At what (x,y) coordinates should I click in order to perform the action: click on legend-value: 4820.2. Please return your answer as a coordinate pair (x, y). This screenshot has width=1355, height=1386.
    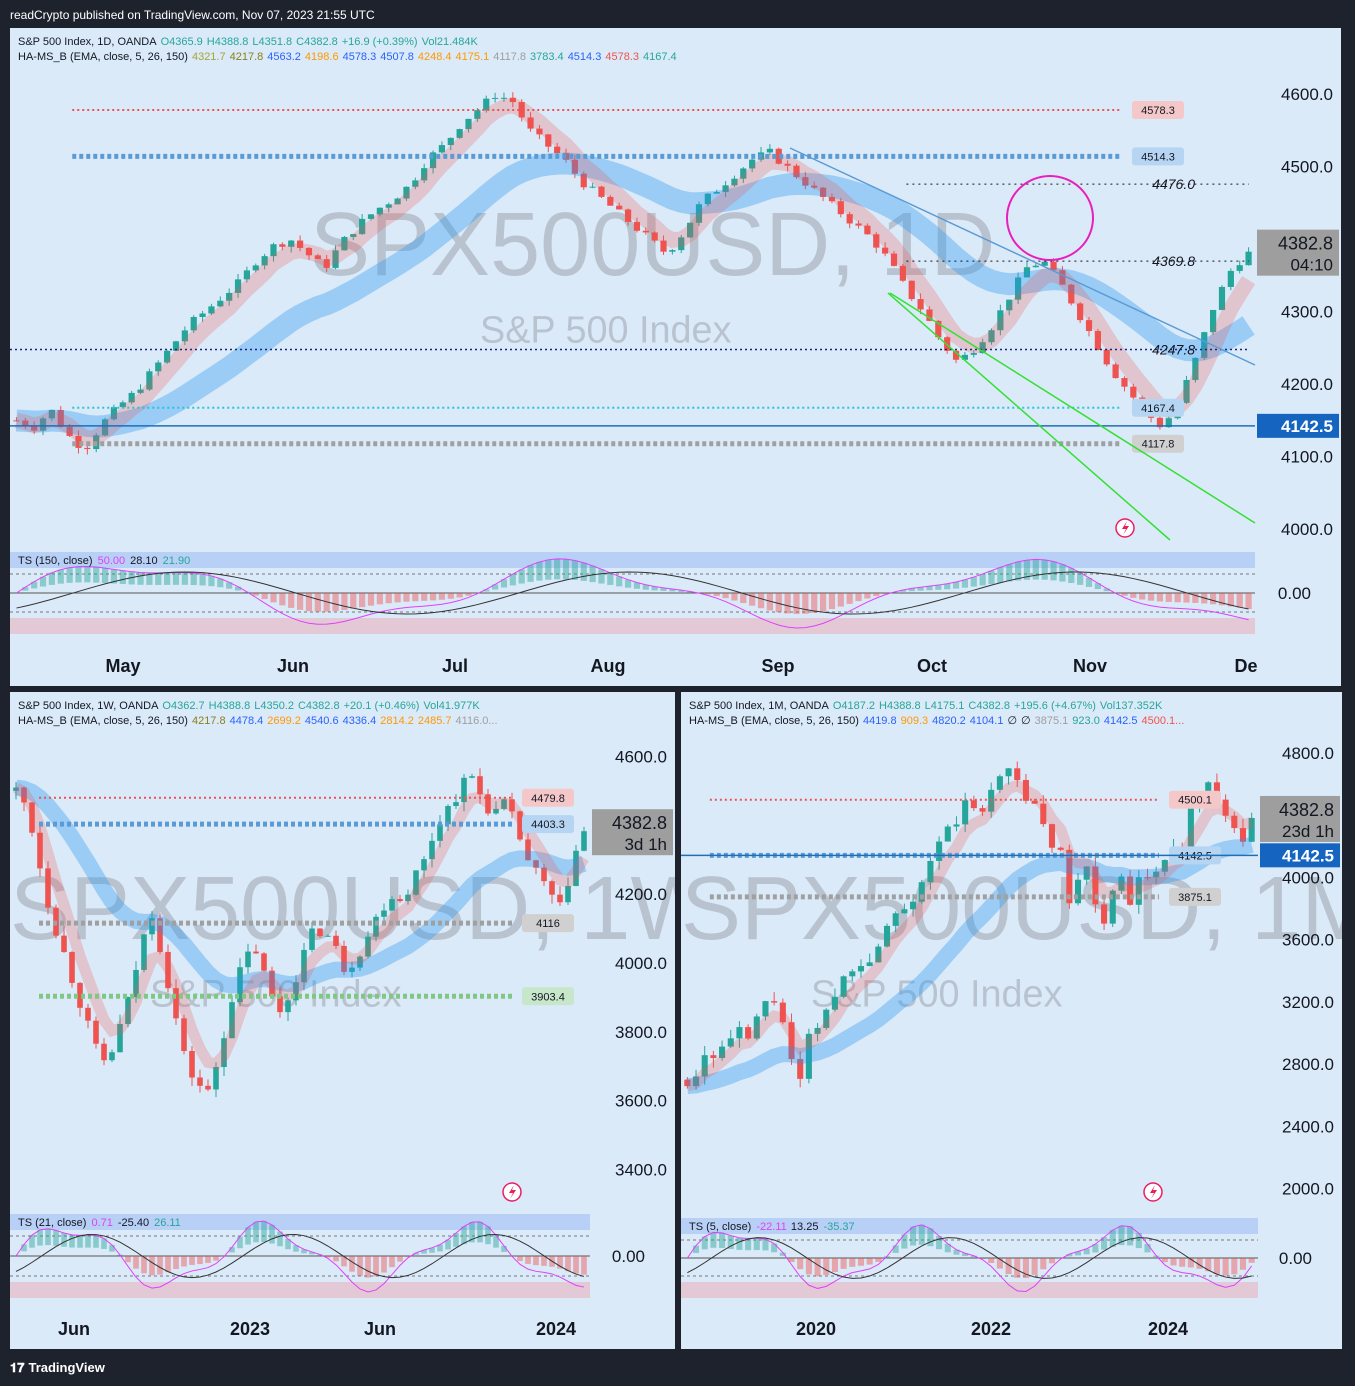
    Looking at the image, I should click on (949, 721).